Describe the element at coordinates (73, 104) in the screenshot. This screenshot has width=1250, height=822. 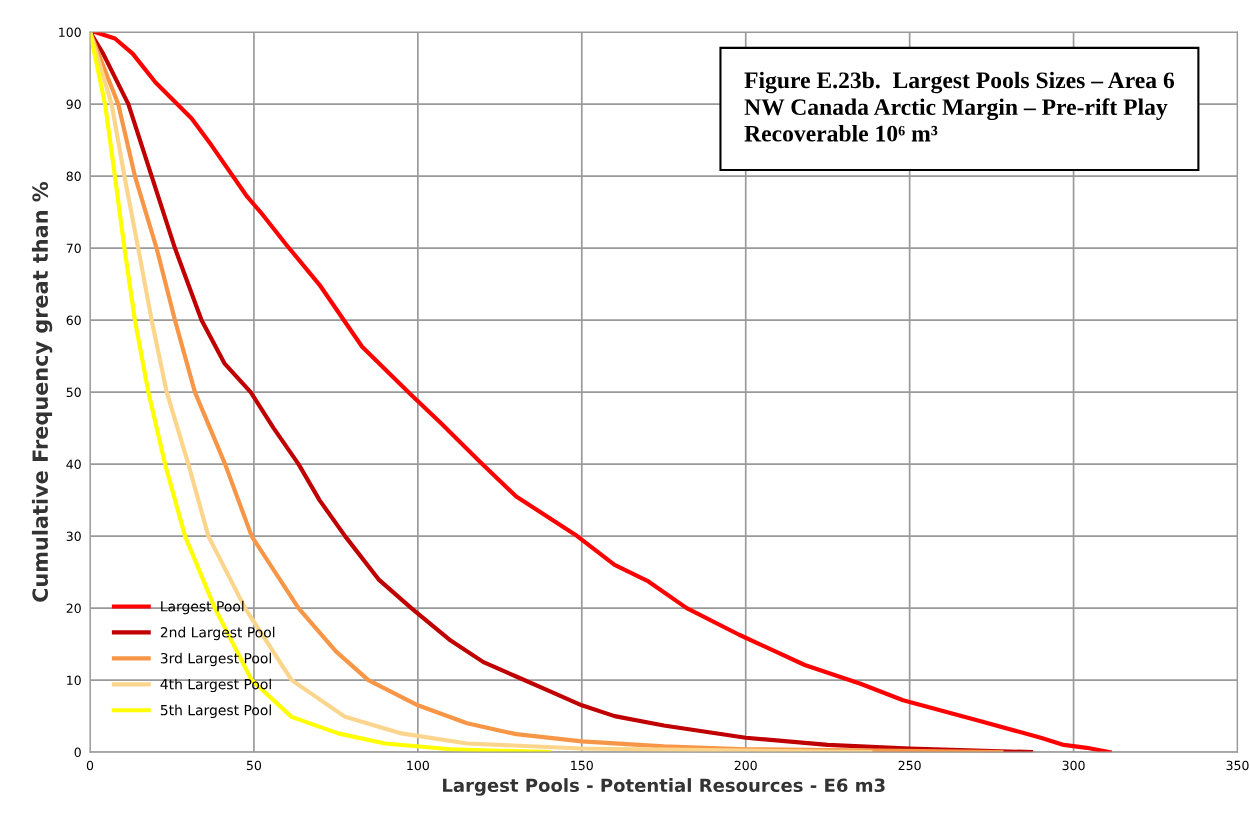
I see `y-tick-label: 90` at that location.